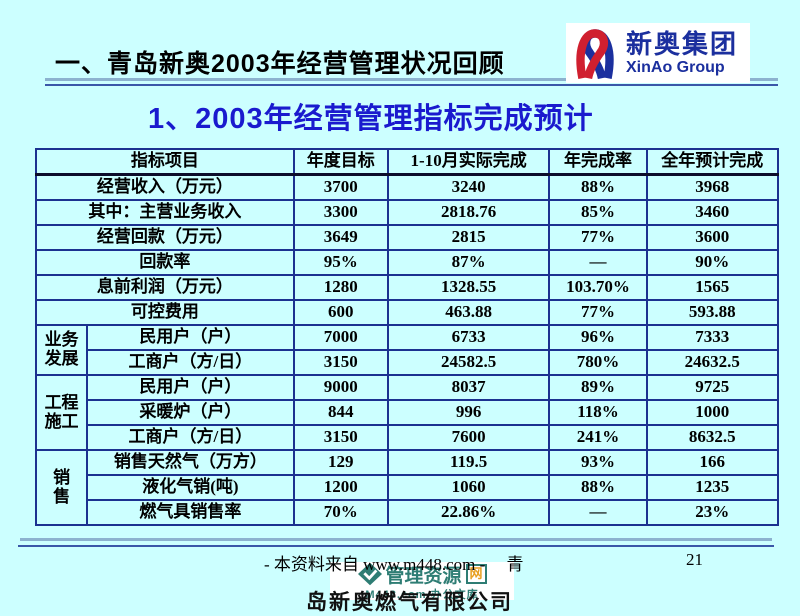 The image size is (800, 616). I want to click on clipped-company-text: 岛新奥燃气有限公司, so click(409, 602).